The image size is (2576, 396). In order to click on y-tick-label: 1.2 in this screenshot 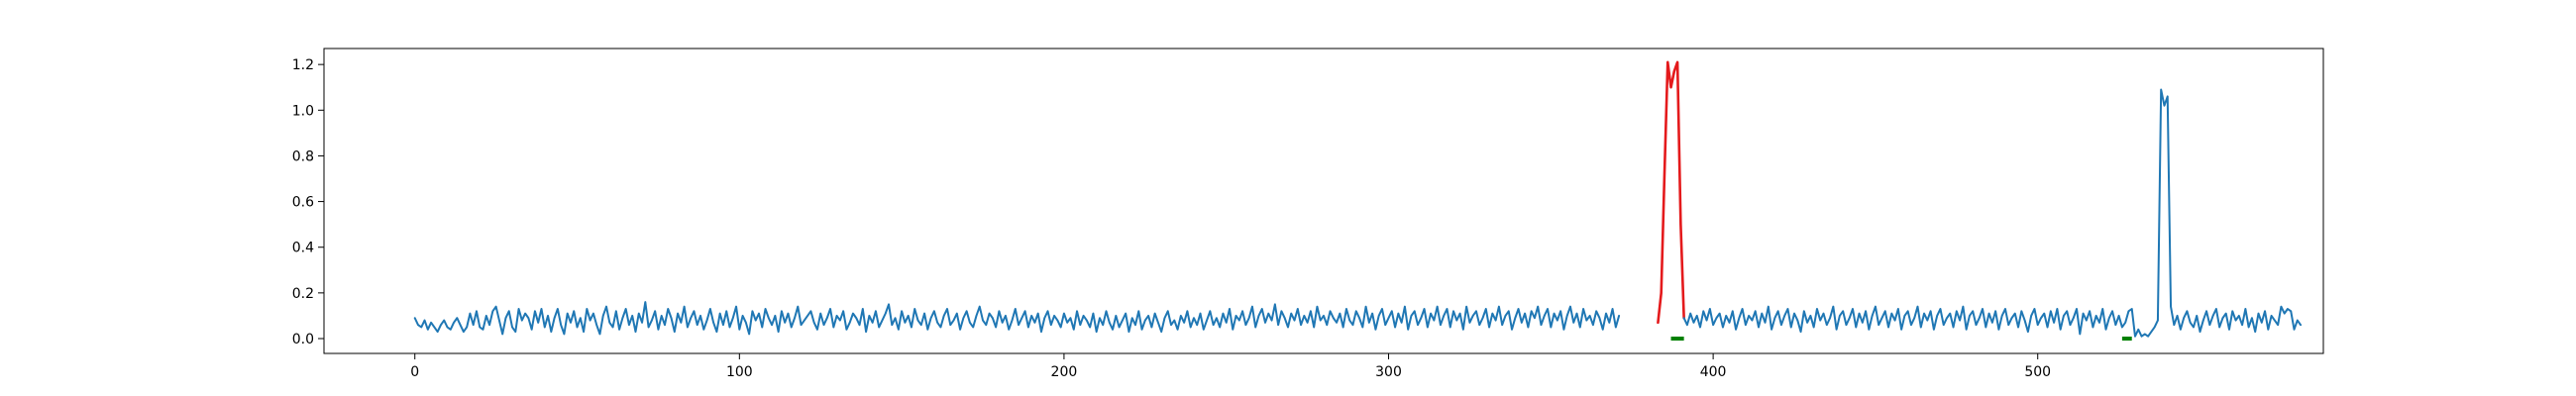, I will do `click(303, 65)`.